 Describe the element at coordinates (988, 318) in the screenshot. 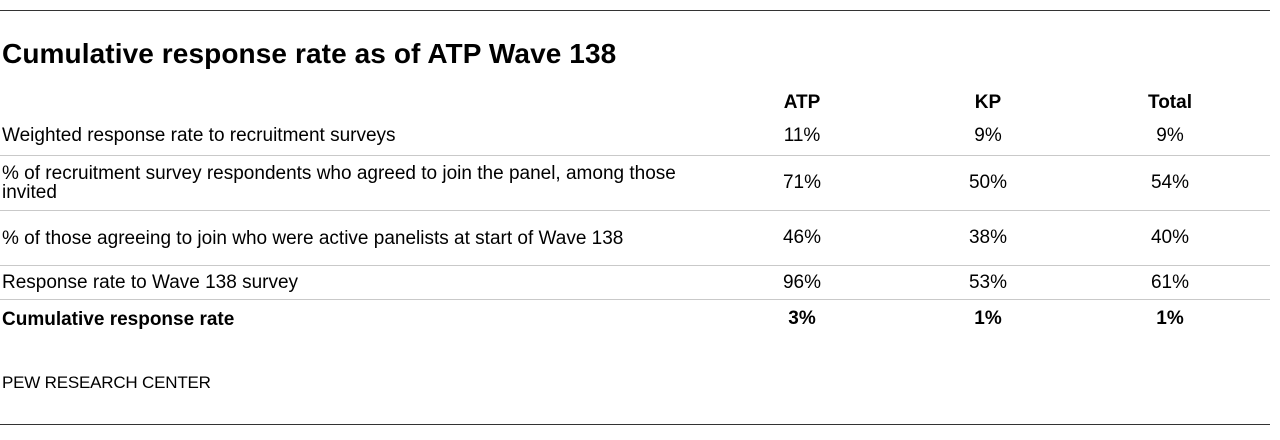

I see `cell-kp: 1%` at that location.